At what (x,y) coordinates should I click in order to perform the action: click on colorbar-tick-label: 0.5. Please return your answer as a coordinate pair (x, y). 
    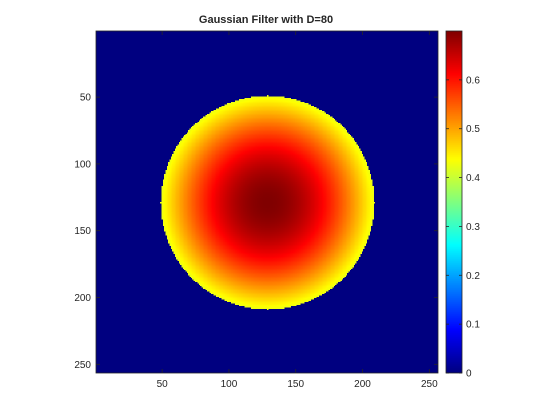
    Looking at the image, I should click on (473, 129).